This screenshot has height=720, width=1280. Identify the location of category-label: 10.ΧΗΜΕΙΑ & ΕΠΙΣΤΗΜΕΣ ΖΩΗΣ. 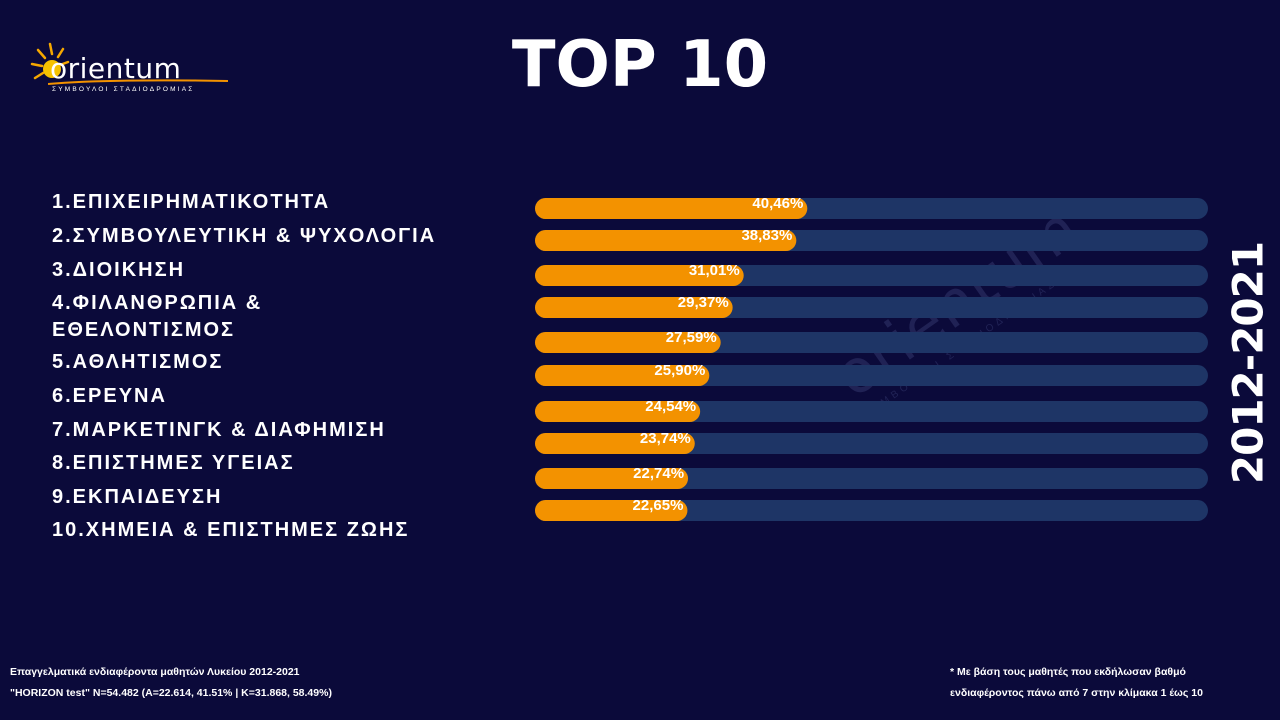
(231, 530).